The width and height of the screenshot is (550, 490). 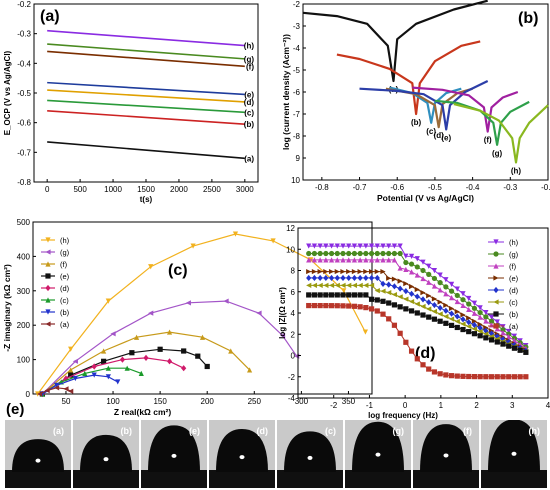 I want to click on panel-b-ytick-label: -6, so click(x=297, y=92).